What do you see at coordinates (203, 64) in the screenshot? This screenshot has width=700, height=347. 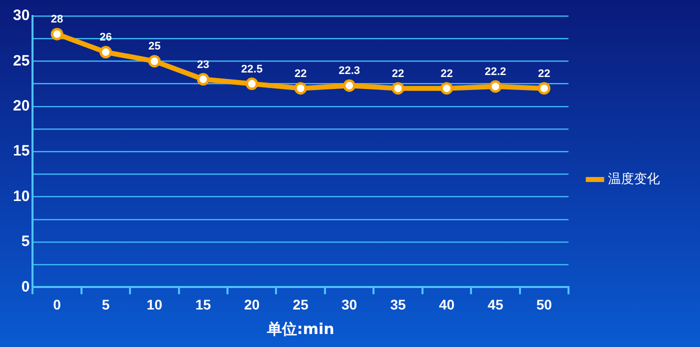 I see `data-label: 23` at bounding box center [203, 64].